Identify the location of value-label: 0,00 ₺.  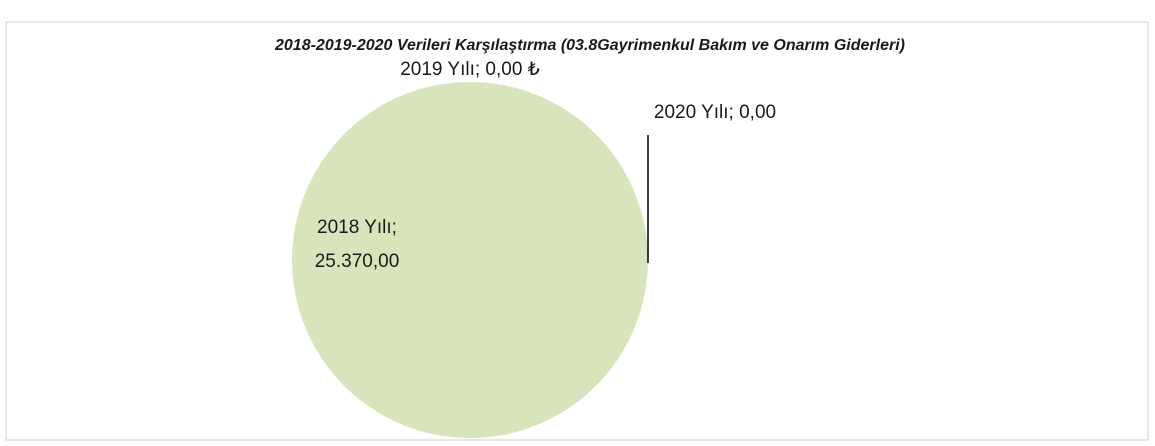
(512, 69).